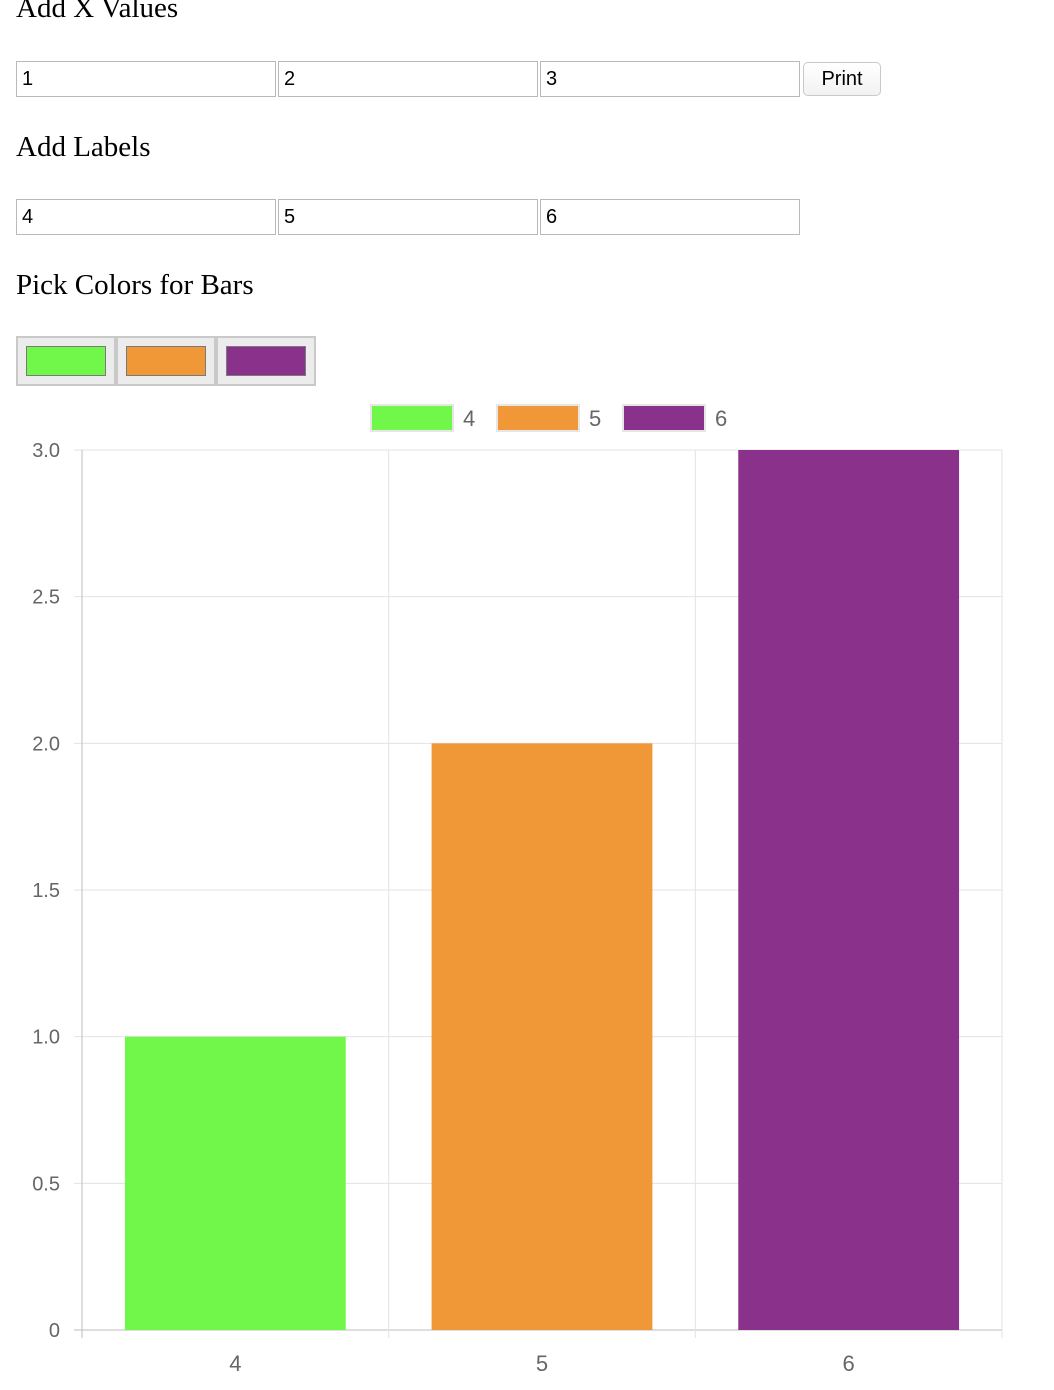 The height and width of the screenshot is (1390, 1054). What do you see at coordinates (46, 744) in the screenshot?
I see `y-tick-label: 2.0` at bounding box center [46, 744].